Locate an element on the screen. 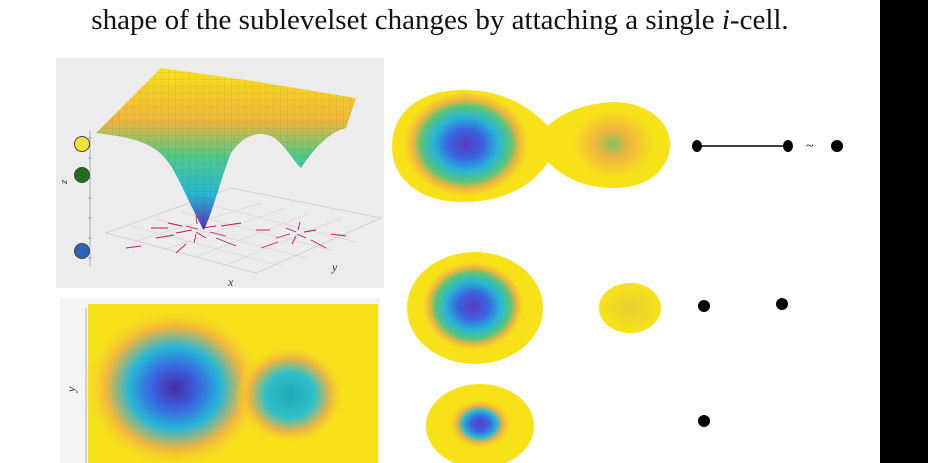  surface-axis-y: y is located at coordinates (334, 267).